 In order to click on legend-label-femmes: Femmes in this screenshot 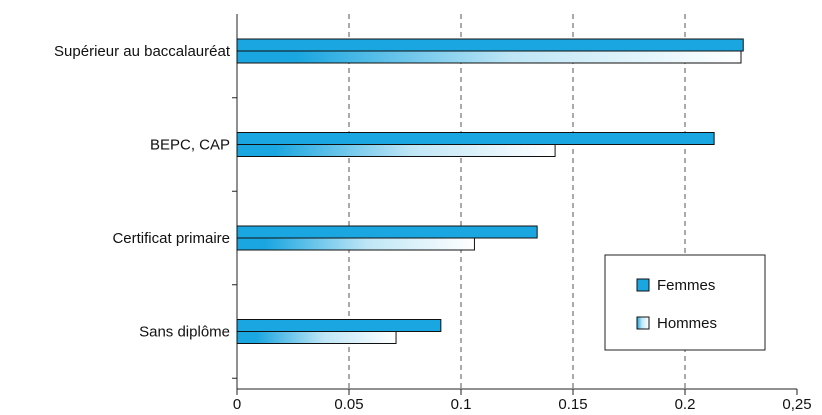, I will do `click(686, 285)`.